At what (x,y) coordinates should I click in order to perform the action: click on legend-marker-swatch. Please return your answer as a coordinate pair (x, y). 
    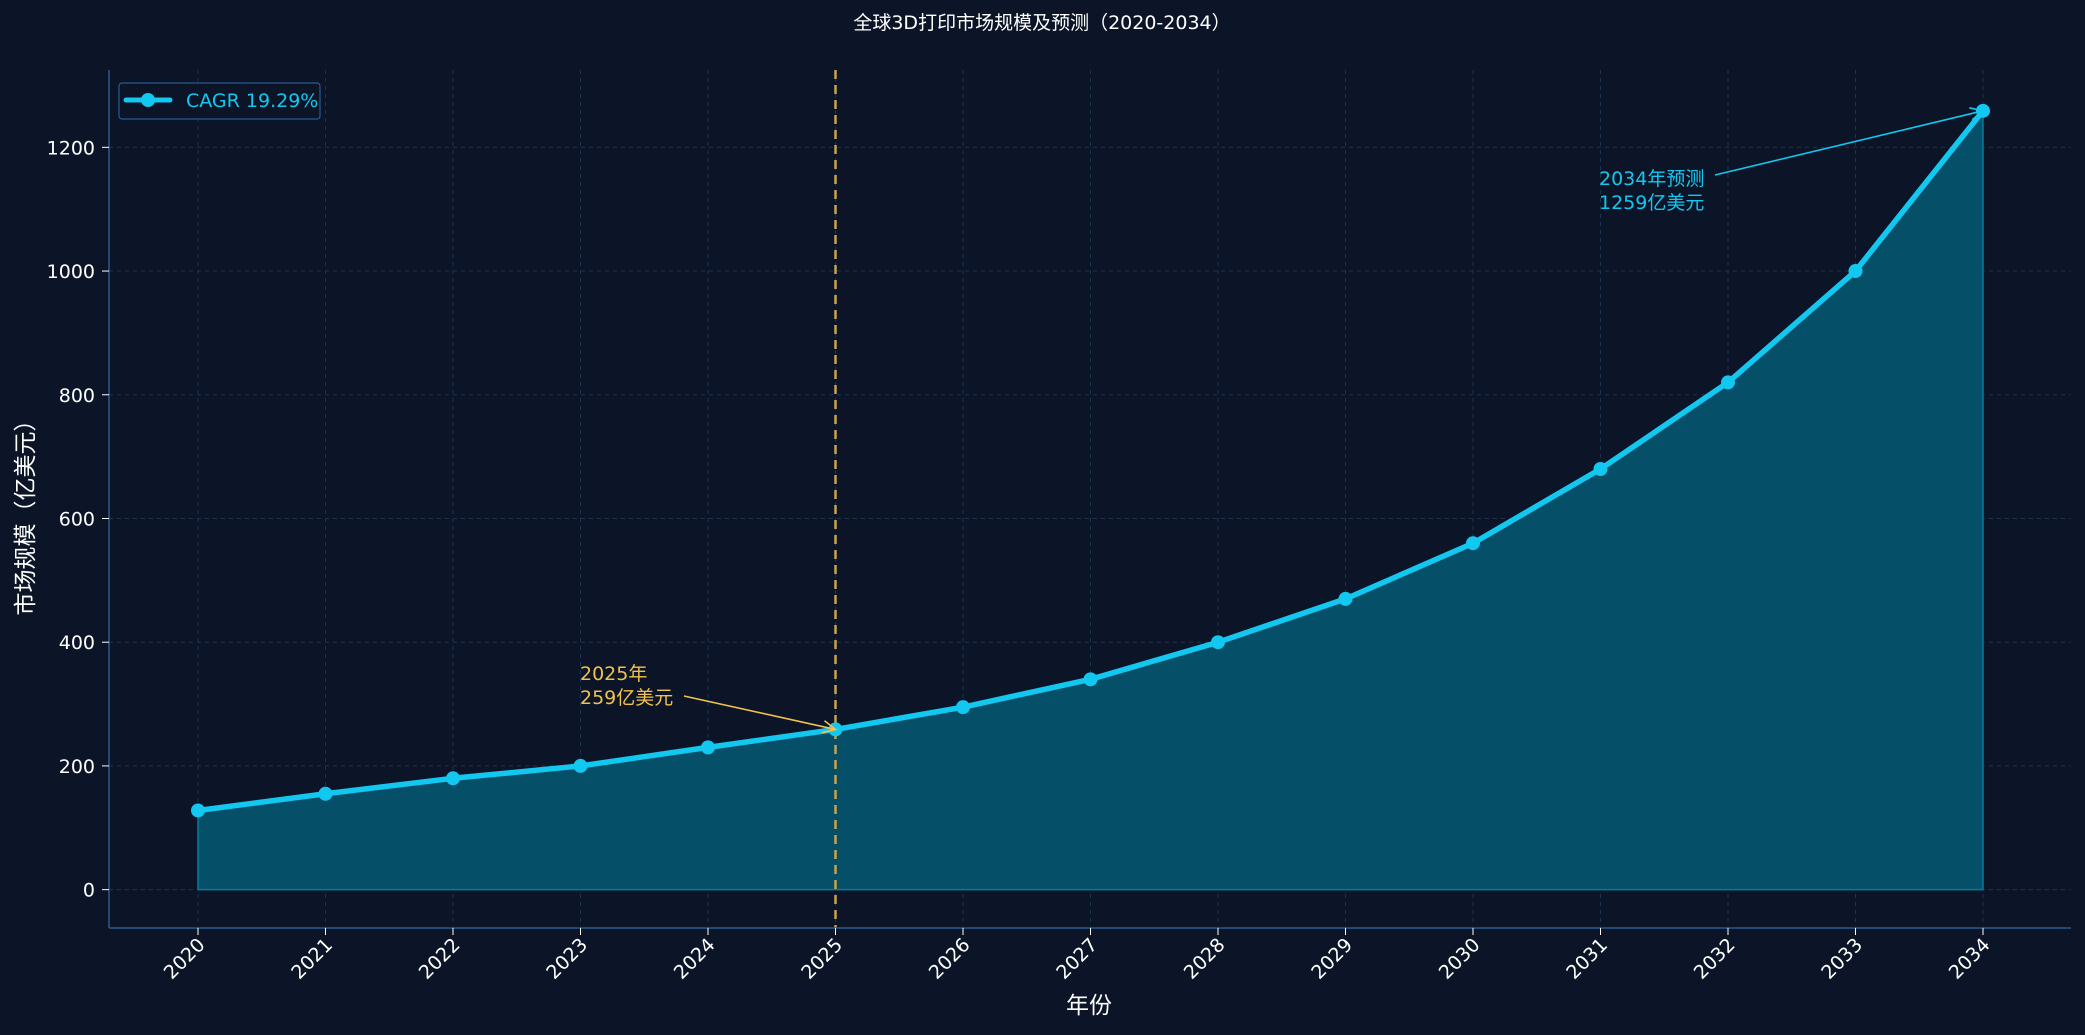
    Looking at the image, I should click on (148, 100).